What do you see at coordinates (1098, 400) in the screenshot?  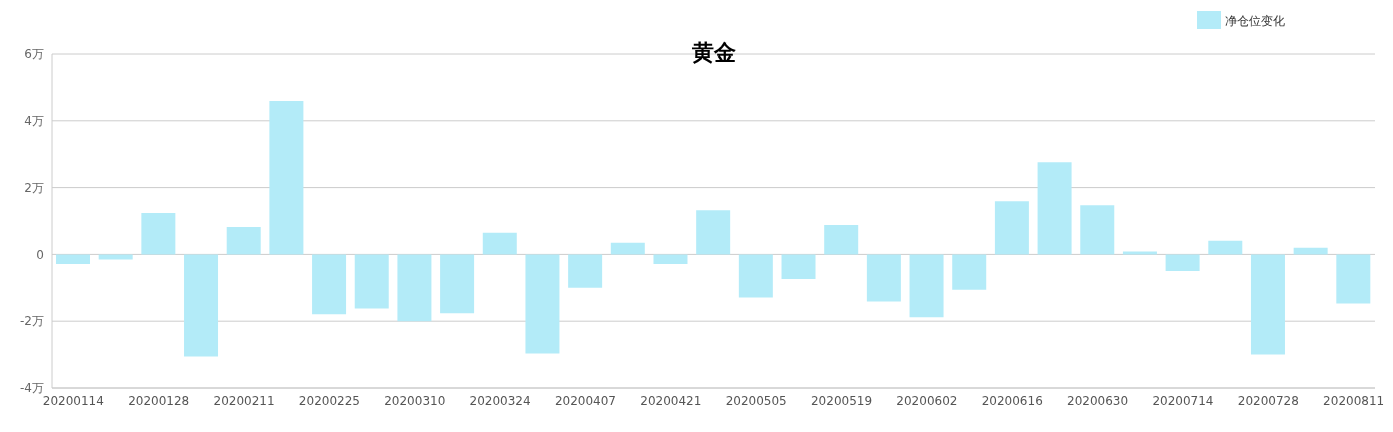 I see `x-tick-label: 20200630` at bounding box center [1098, 400].